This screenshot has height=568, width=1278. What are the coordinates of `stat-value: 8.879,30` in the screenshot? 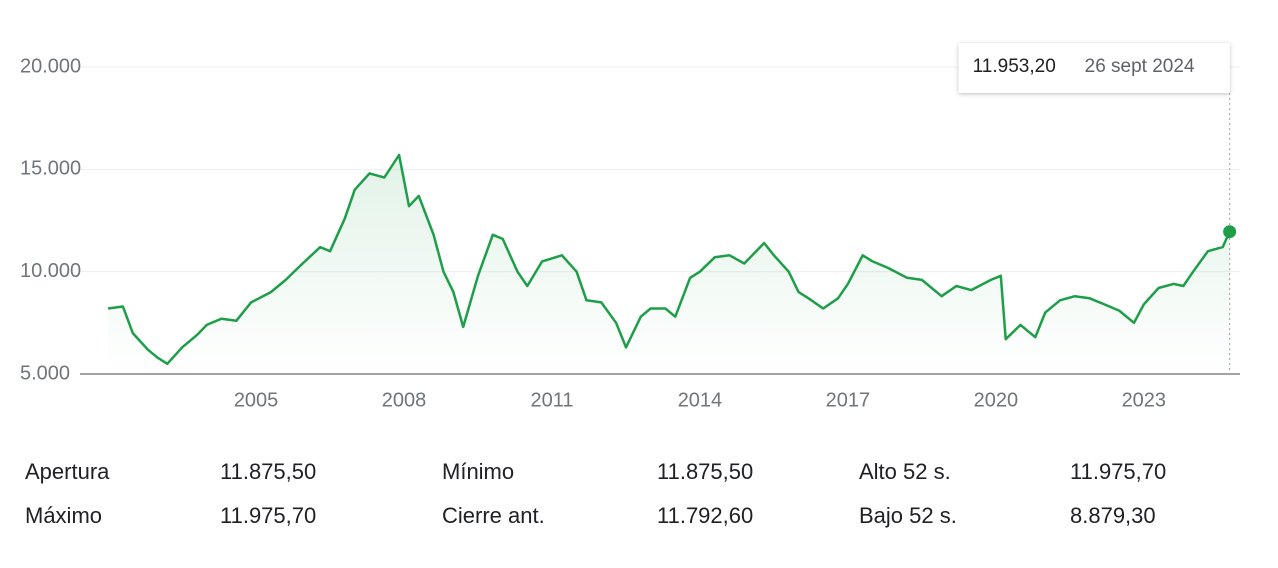 It's located at (1113, 515).